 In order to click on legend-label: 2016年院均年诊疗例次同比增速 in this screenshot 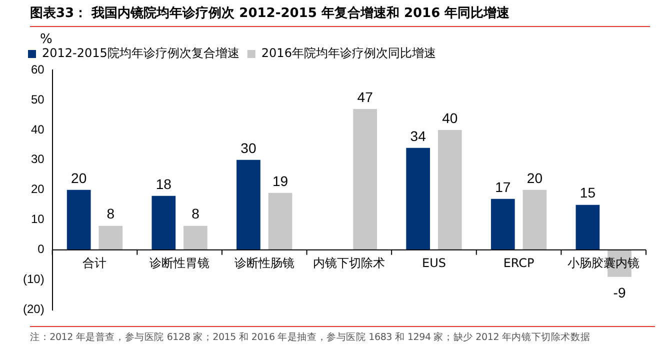, I will do `click(348, 53)`.